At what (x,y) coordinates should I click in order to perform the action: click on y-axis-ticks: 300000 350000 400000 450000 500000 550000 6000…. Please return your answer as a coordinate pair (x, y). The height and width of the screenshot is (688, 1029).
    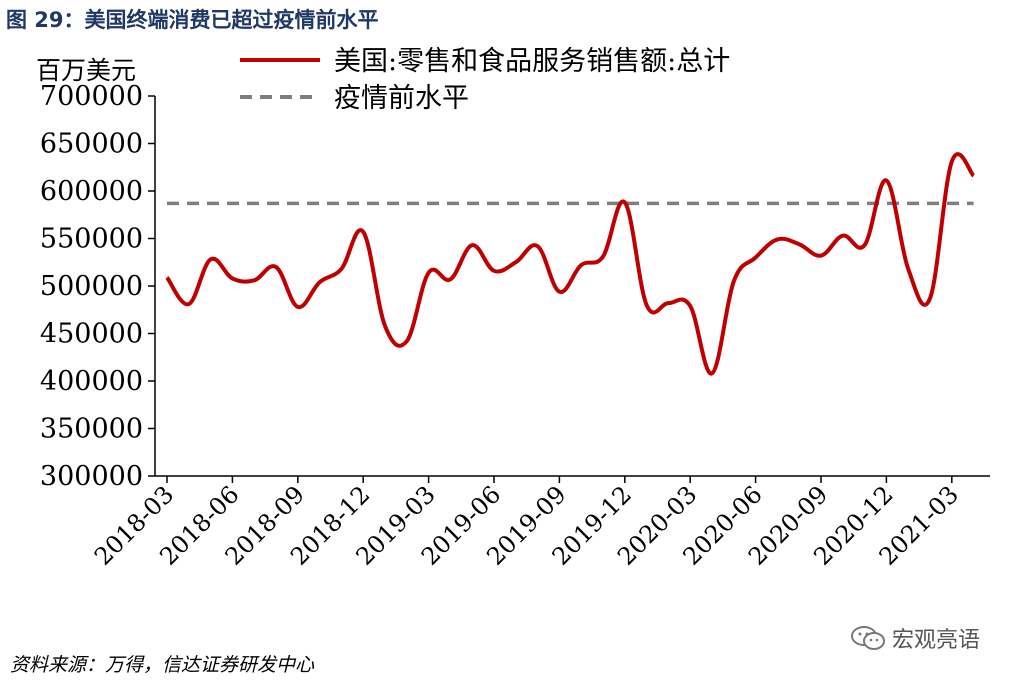
    Looking at the image, I should click on (97, 286).